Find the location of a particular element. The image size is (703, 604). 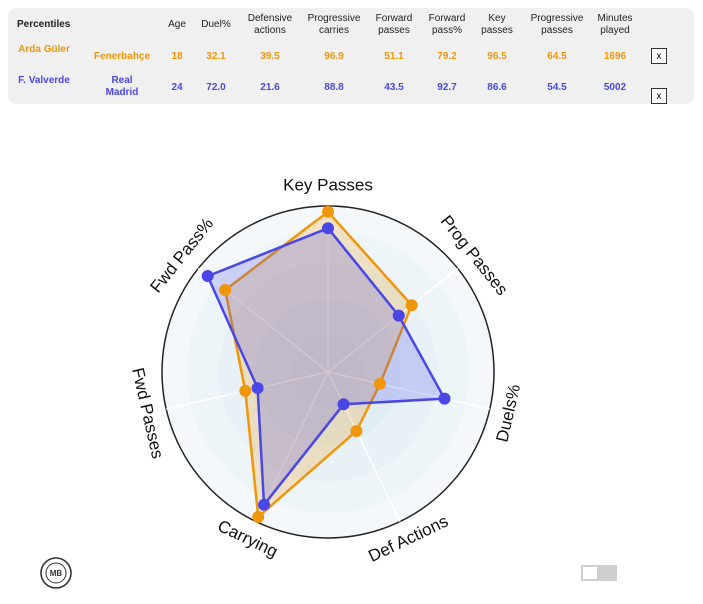

toggle-knob is located at coordinates (590, 573).